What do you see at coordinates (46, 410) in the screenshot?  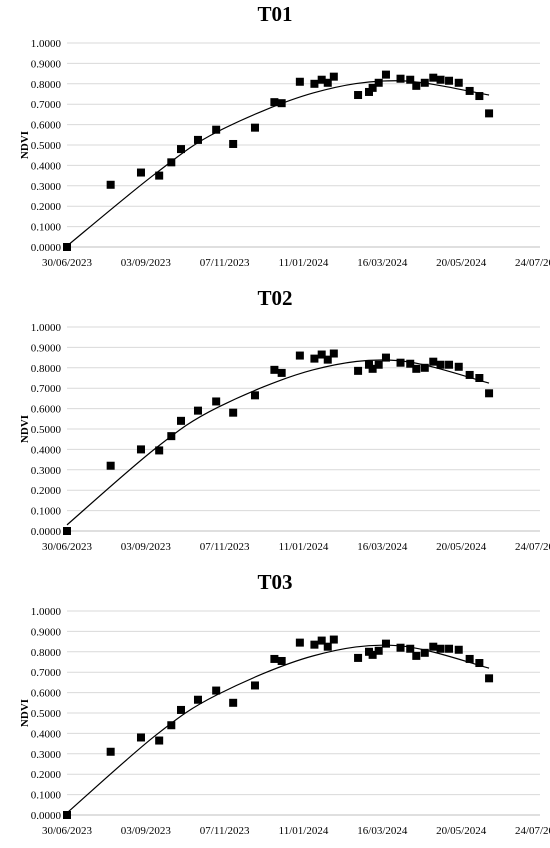 I see `y-tick-label: 0.6000` at bounding box center [46, 410].